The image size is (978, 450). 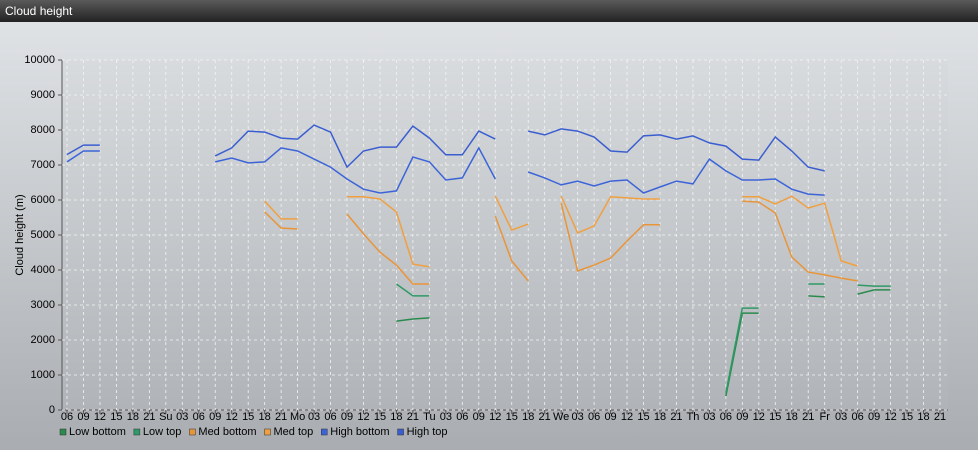 I want to click on chart-title: Cloud height, so click(x=39, y=11).